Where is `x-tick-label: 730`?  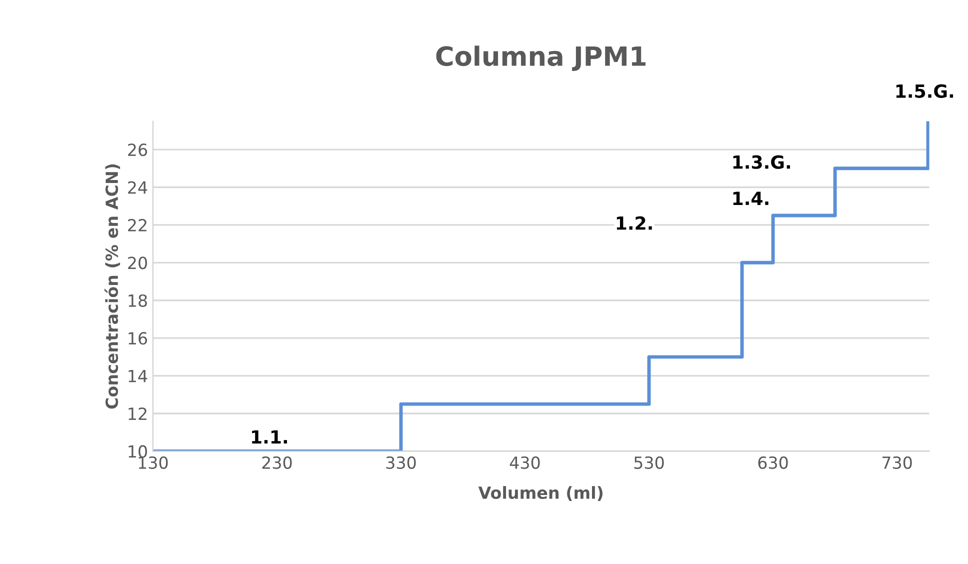
x-tick-label: 730 is located at coordinates (897, 462).